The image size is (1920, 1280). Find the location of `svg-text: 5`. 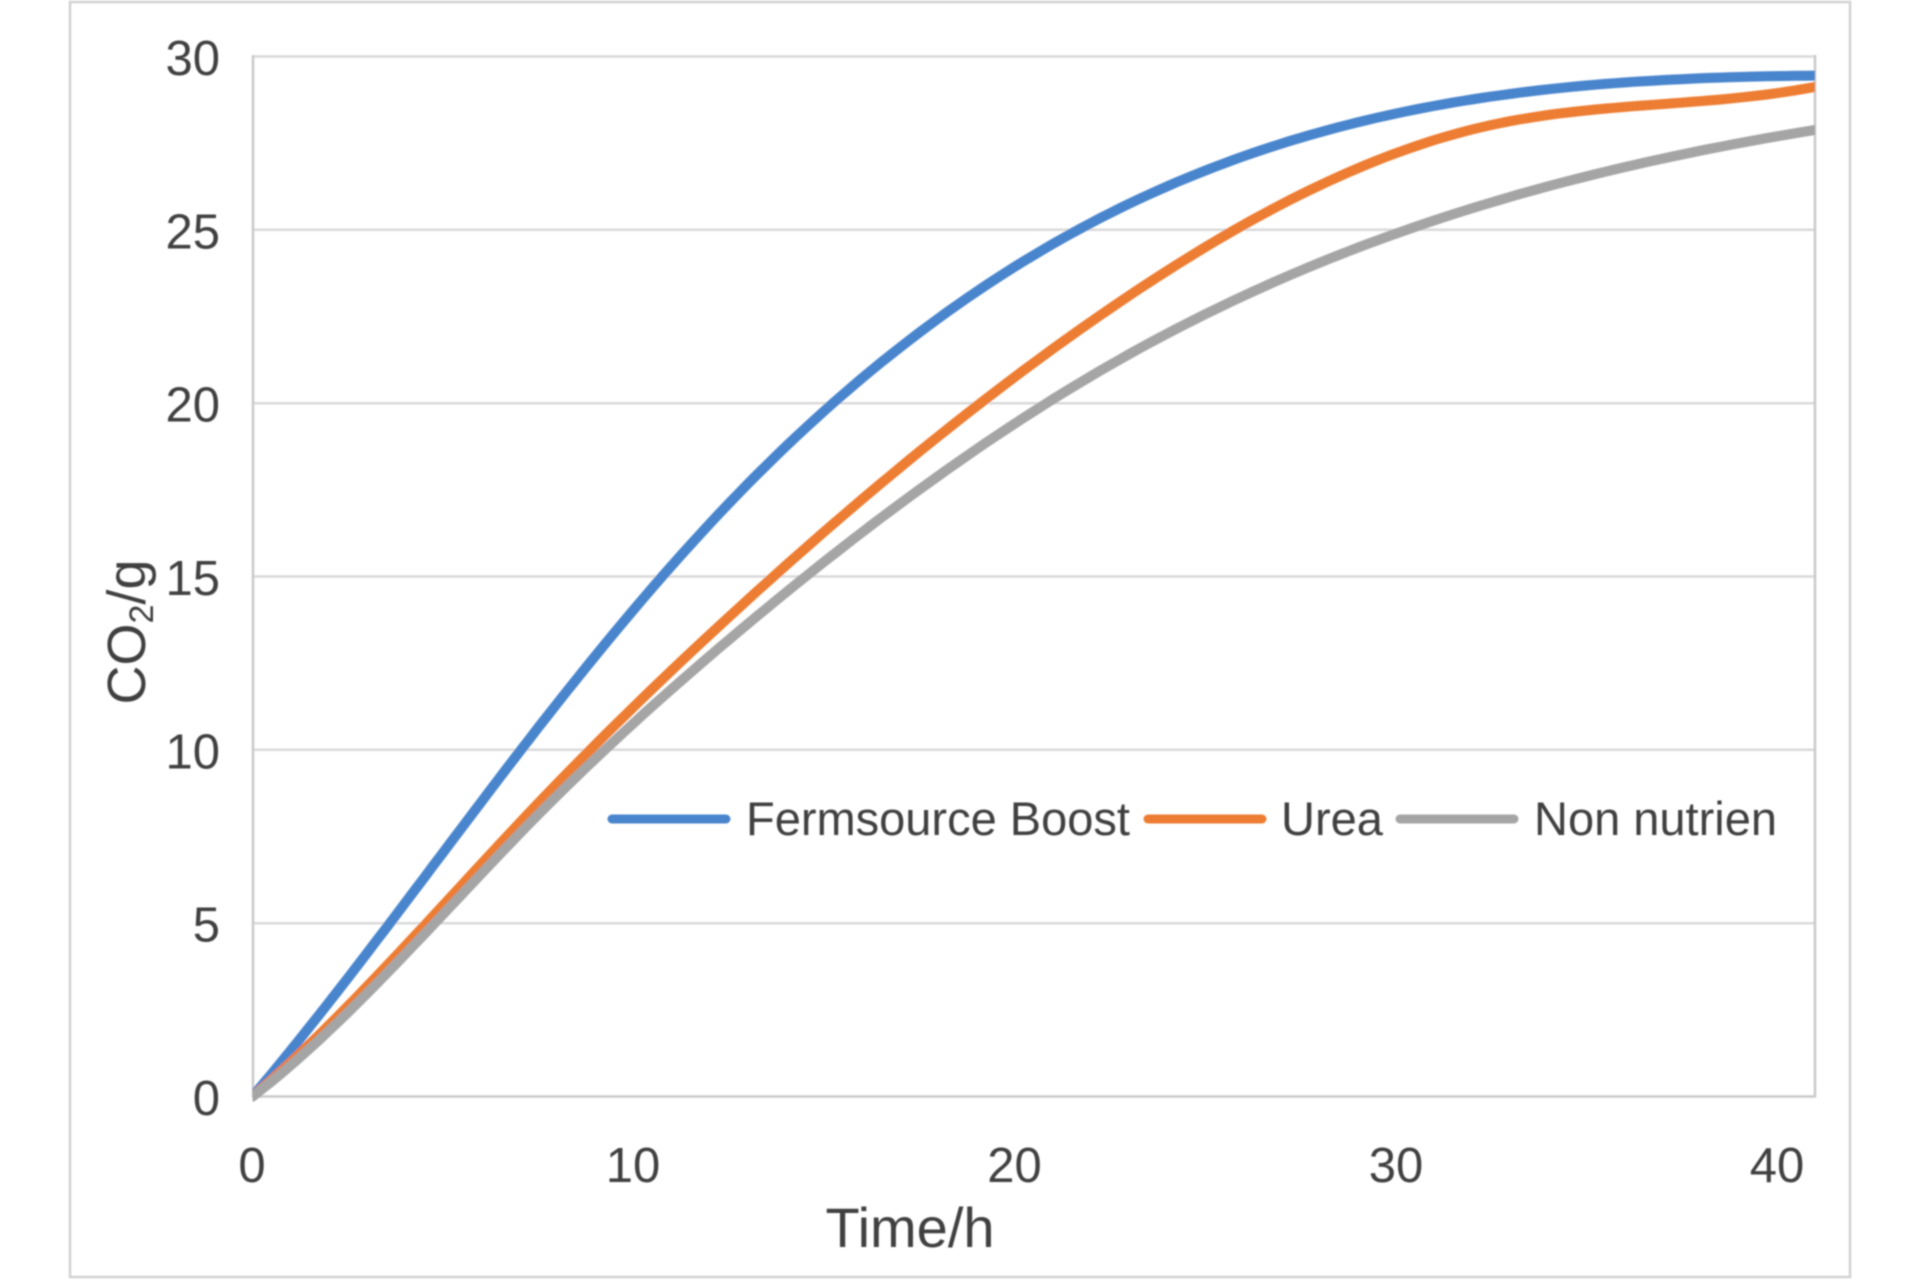

svg-text: 5 is located at coordinates (206, 926).